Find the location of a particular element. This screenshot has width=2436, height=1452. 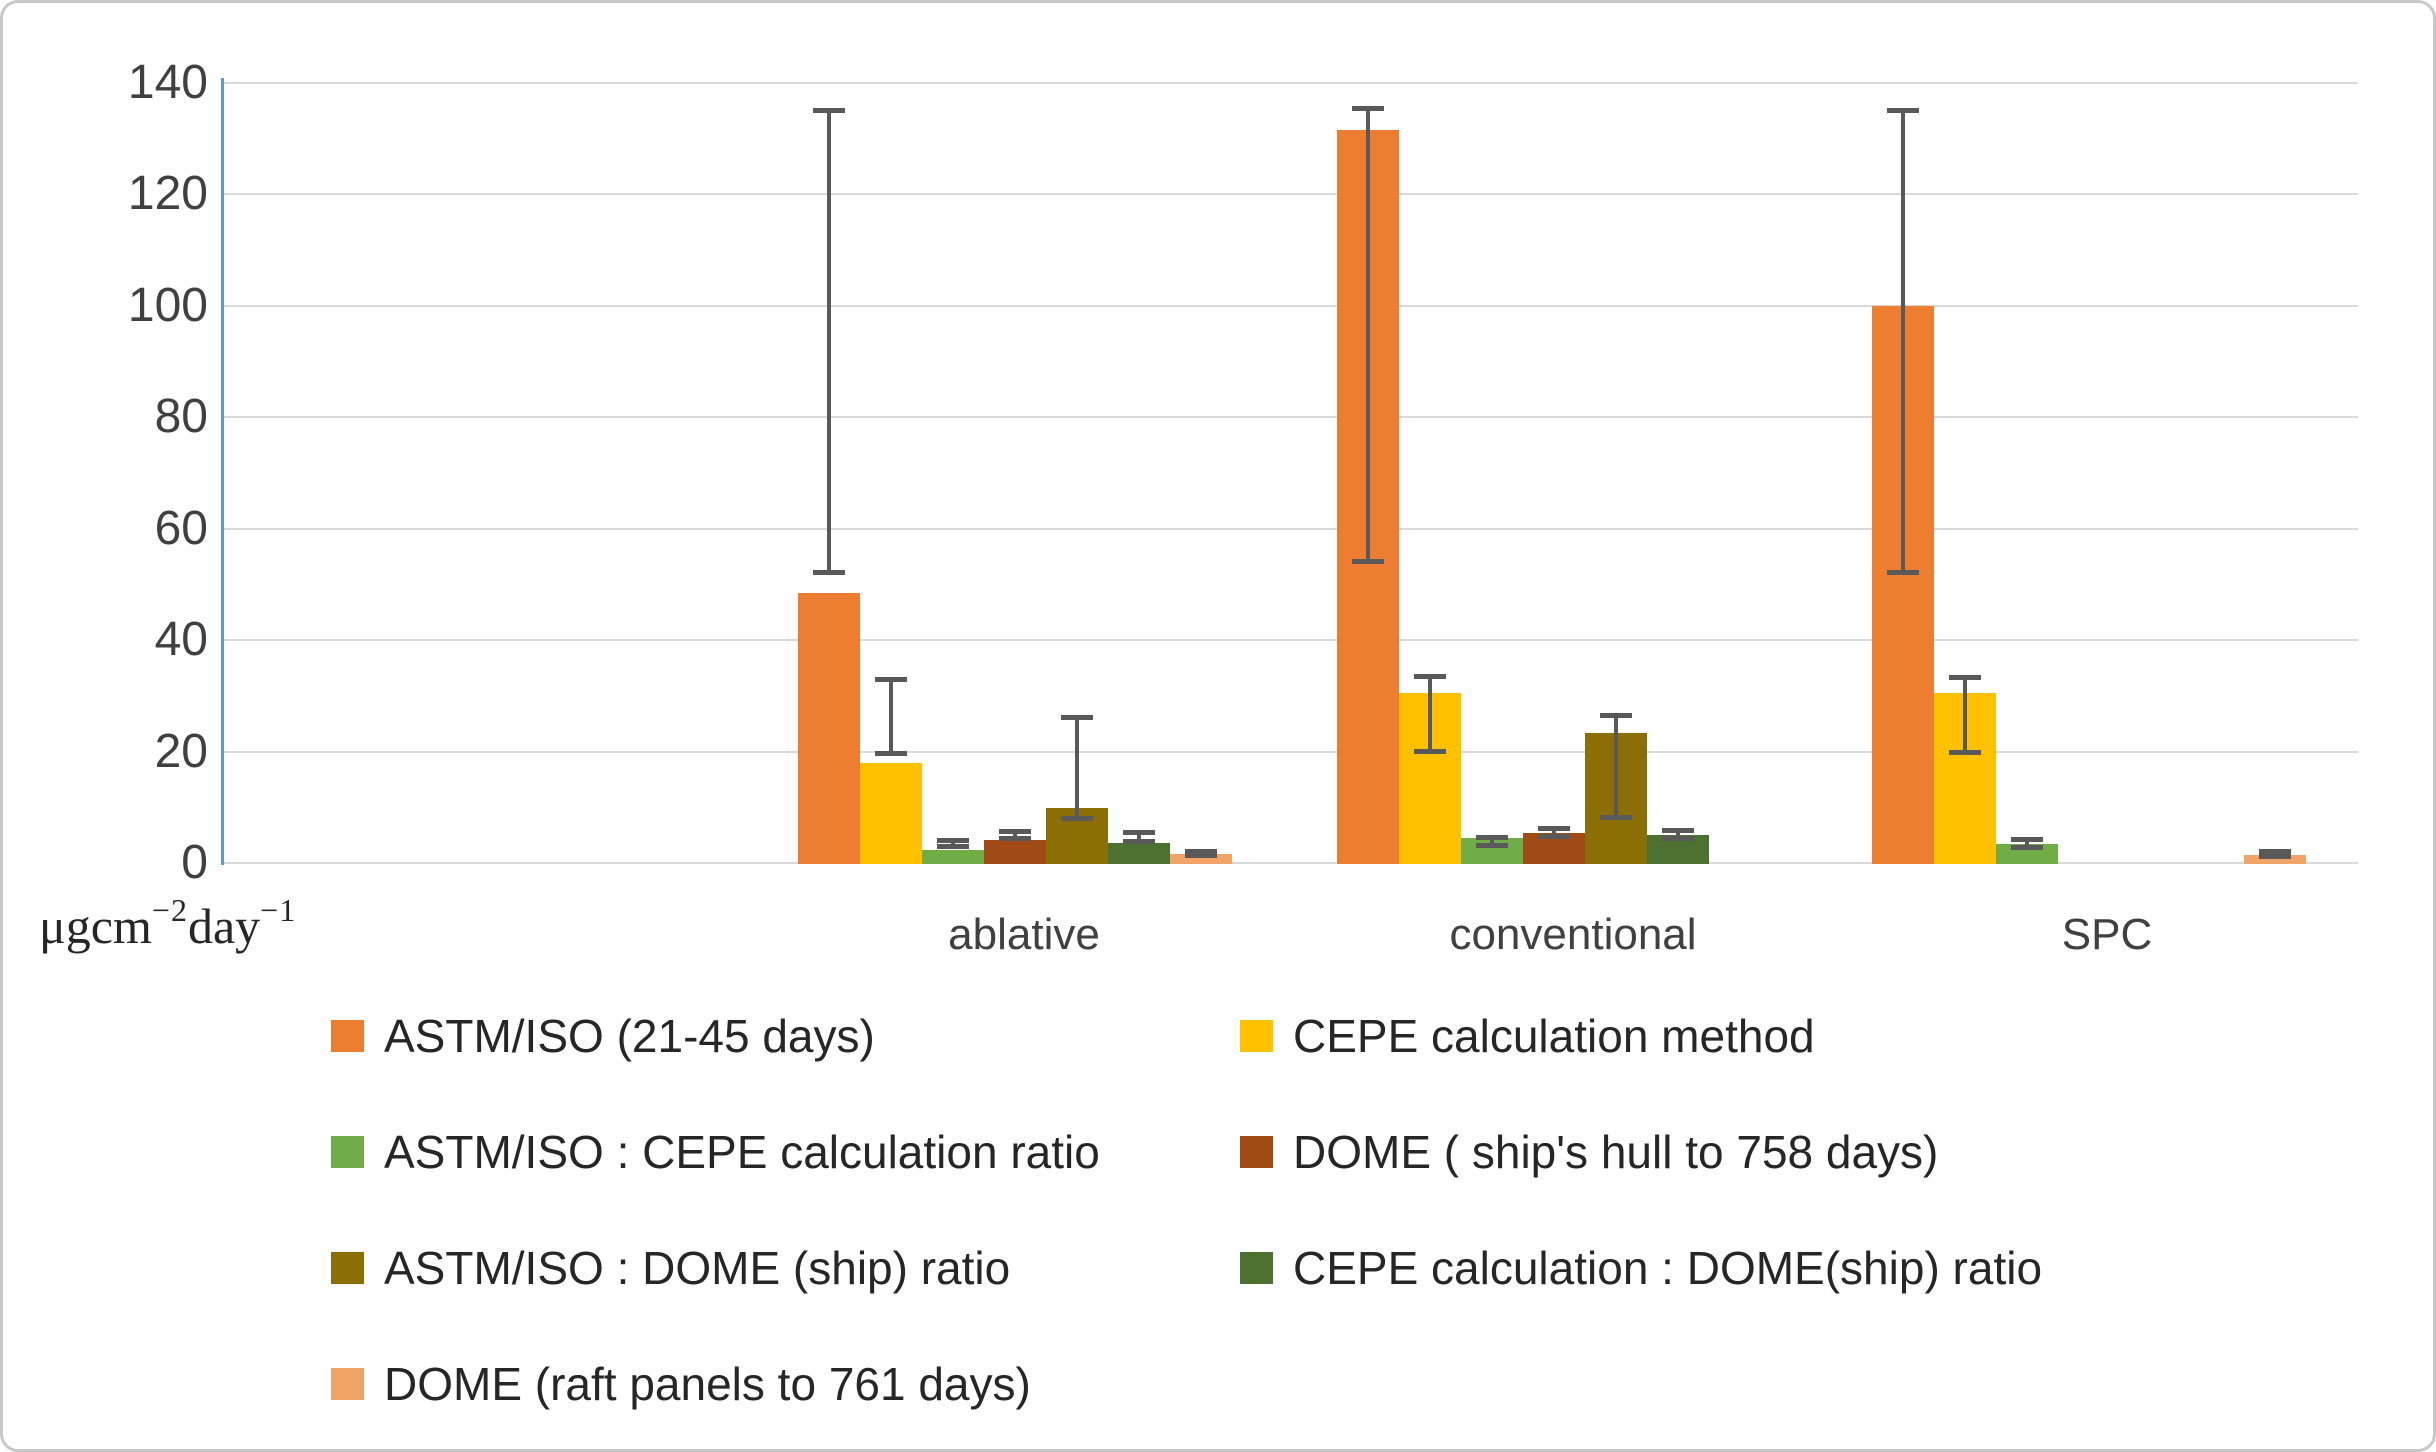

error-bar-line-s3-SPC is located at coordinates (2027, 843).